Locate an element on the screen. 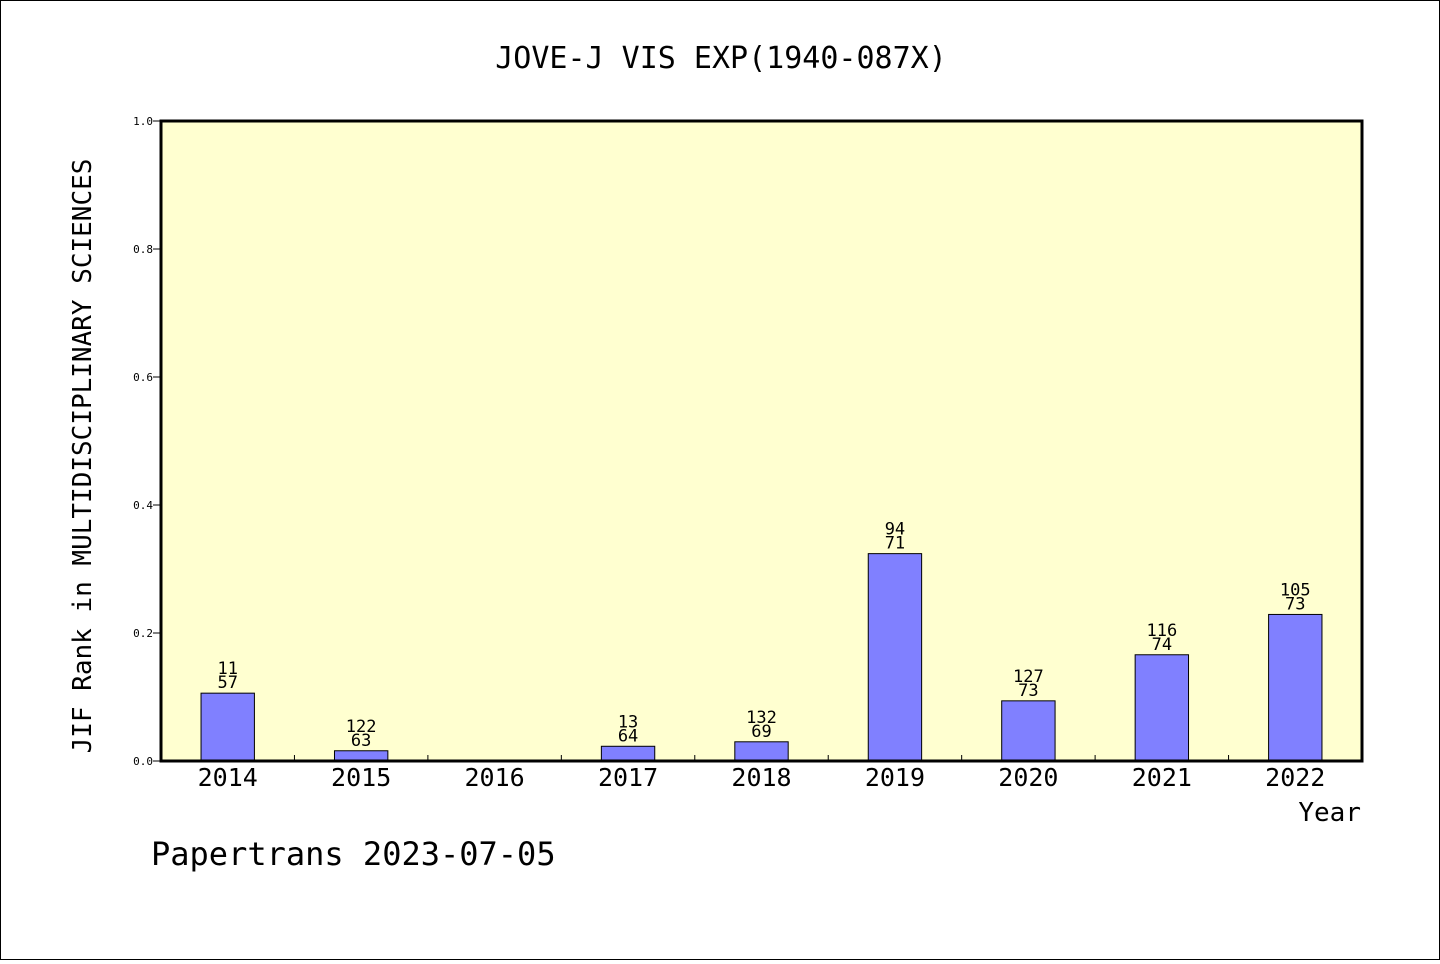 The image size is (1440, 964). bar-label-rank: 122 is located at coordinates (361, 727).